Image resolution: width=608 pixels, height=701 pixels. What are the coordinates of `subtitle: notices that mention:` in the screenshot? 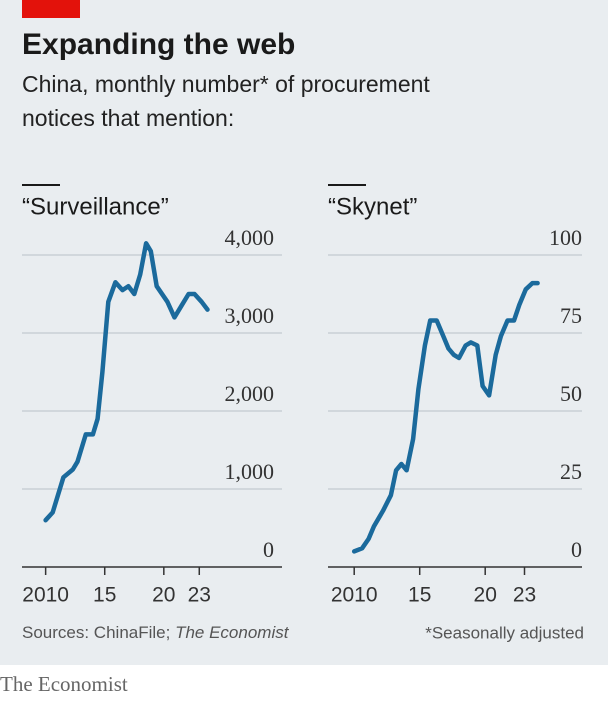 It's located at (128, 118).